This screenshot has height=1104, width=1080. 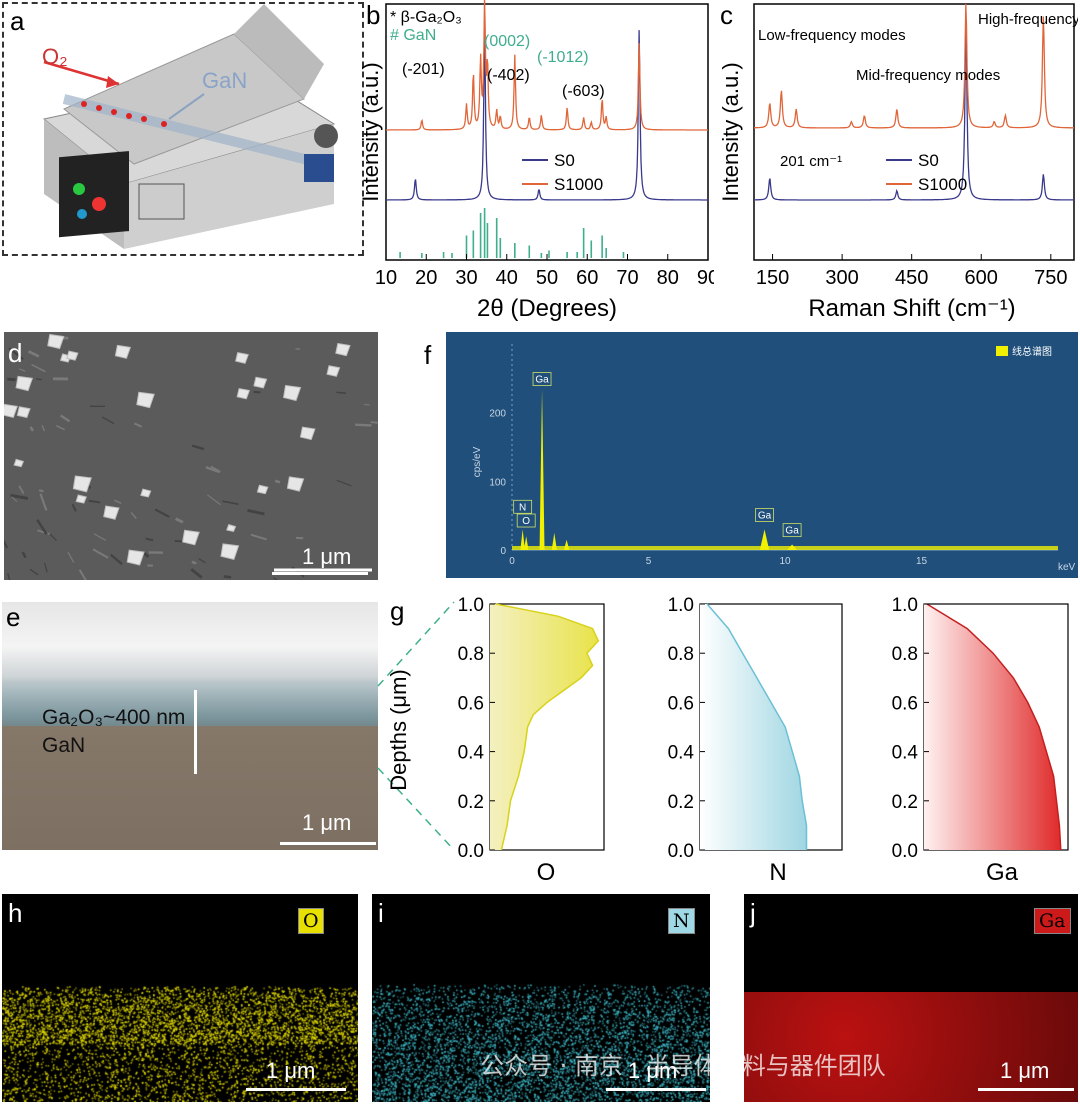 I want to click on depth-line-Ga, so click(x=994, y=727).